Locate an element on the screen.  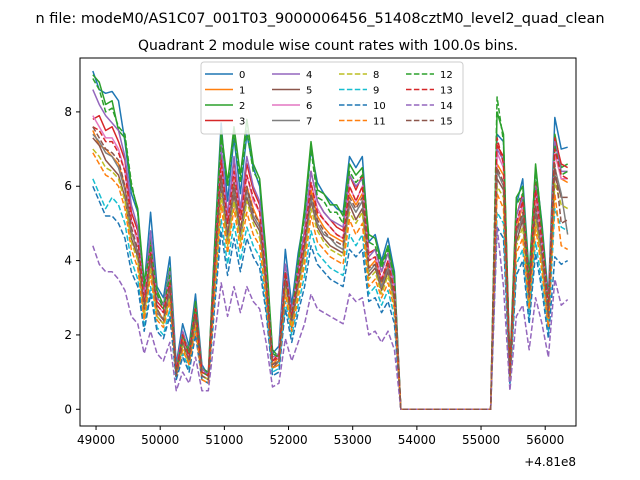
legend-label-2: 2 is located at coordinates (242, 106).